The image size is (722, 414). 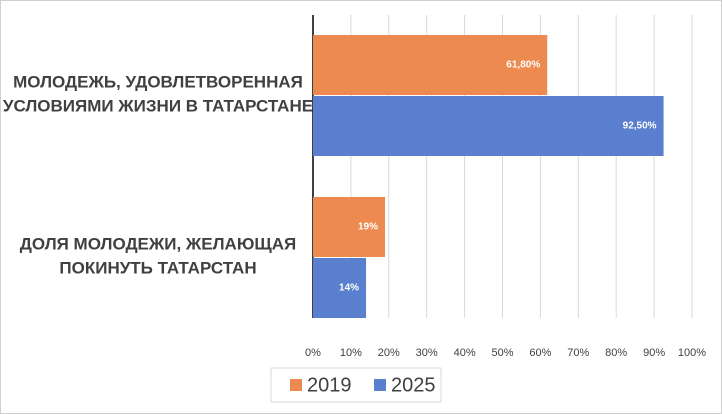 I want to click on value-label: 14%, so click(x=349, y=288).